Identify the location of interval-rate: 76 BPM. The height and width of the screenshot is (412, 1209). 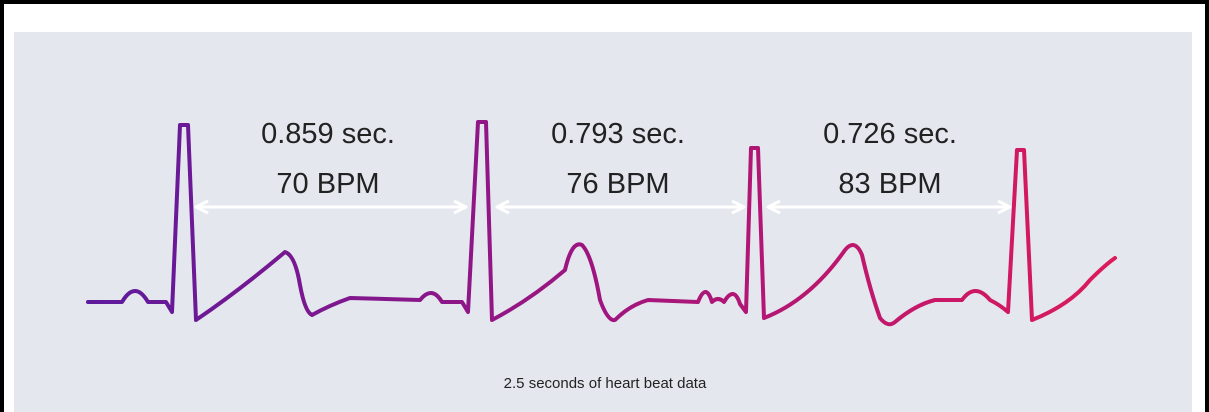
(617, 184).